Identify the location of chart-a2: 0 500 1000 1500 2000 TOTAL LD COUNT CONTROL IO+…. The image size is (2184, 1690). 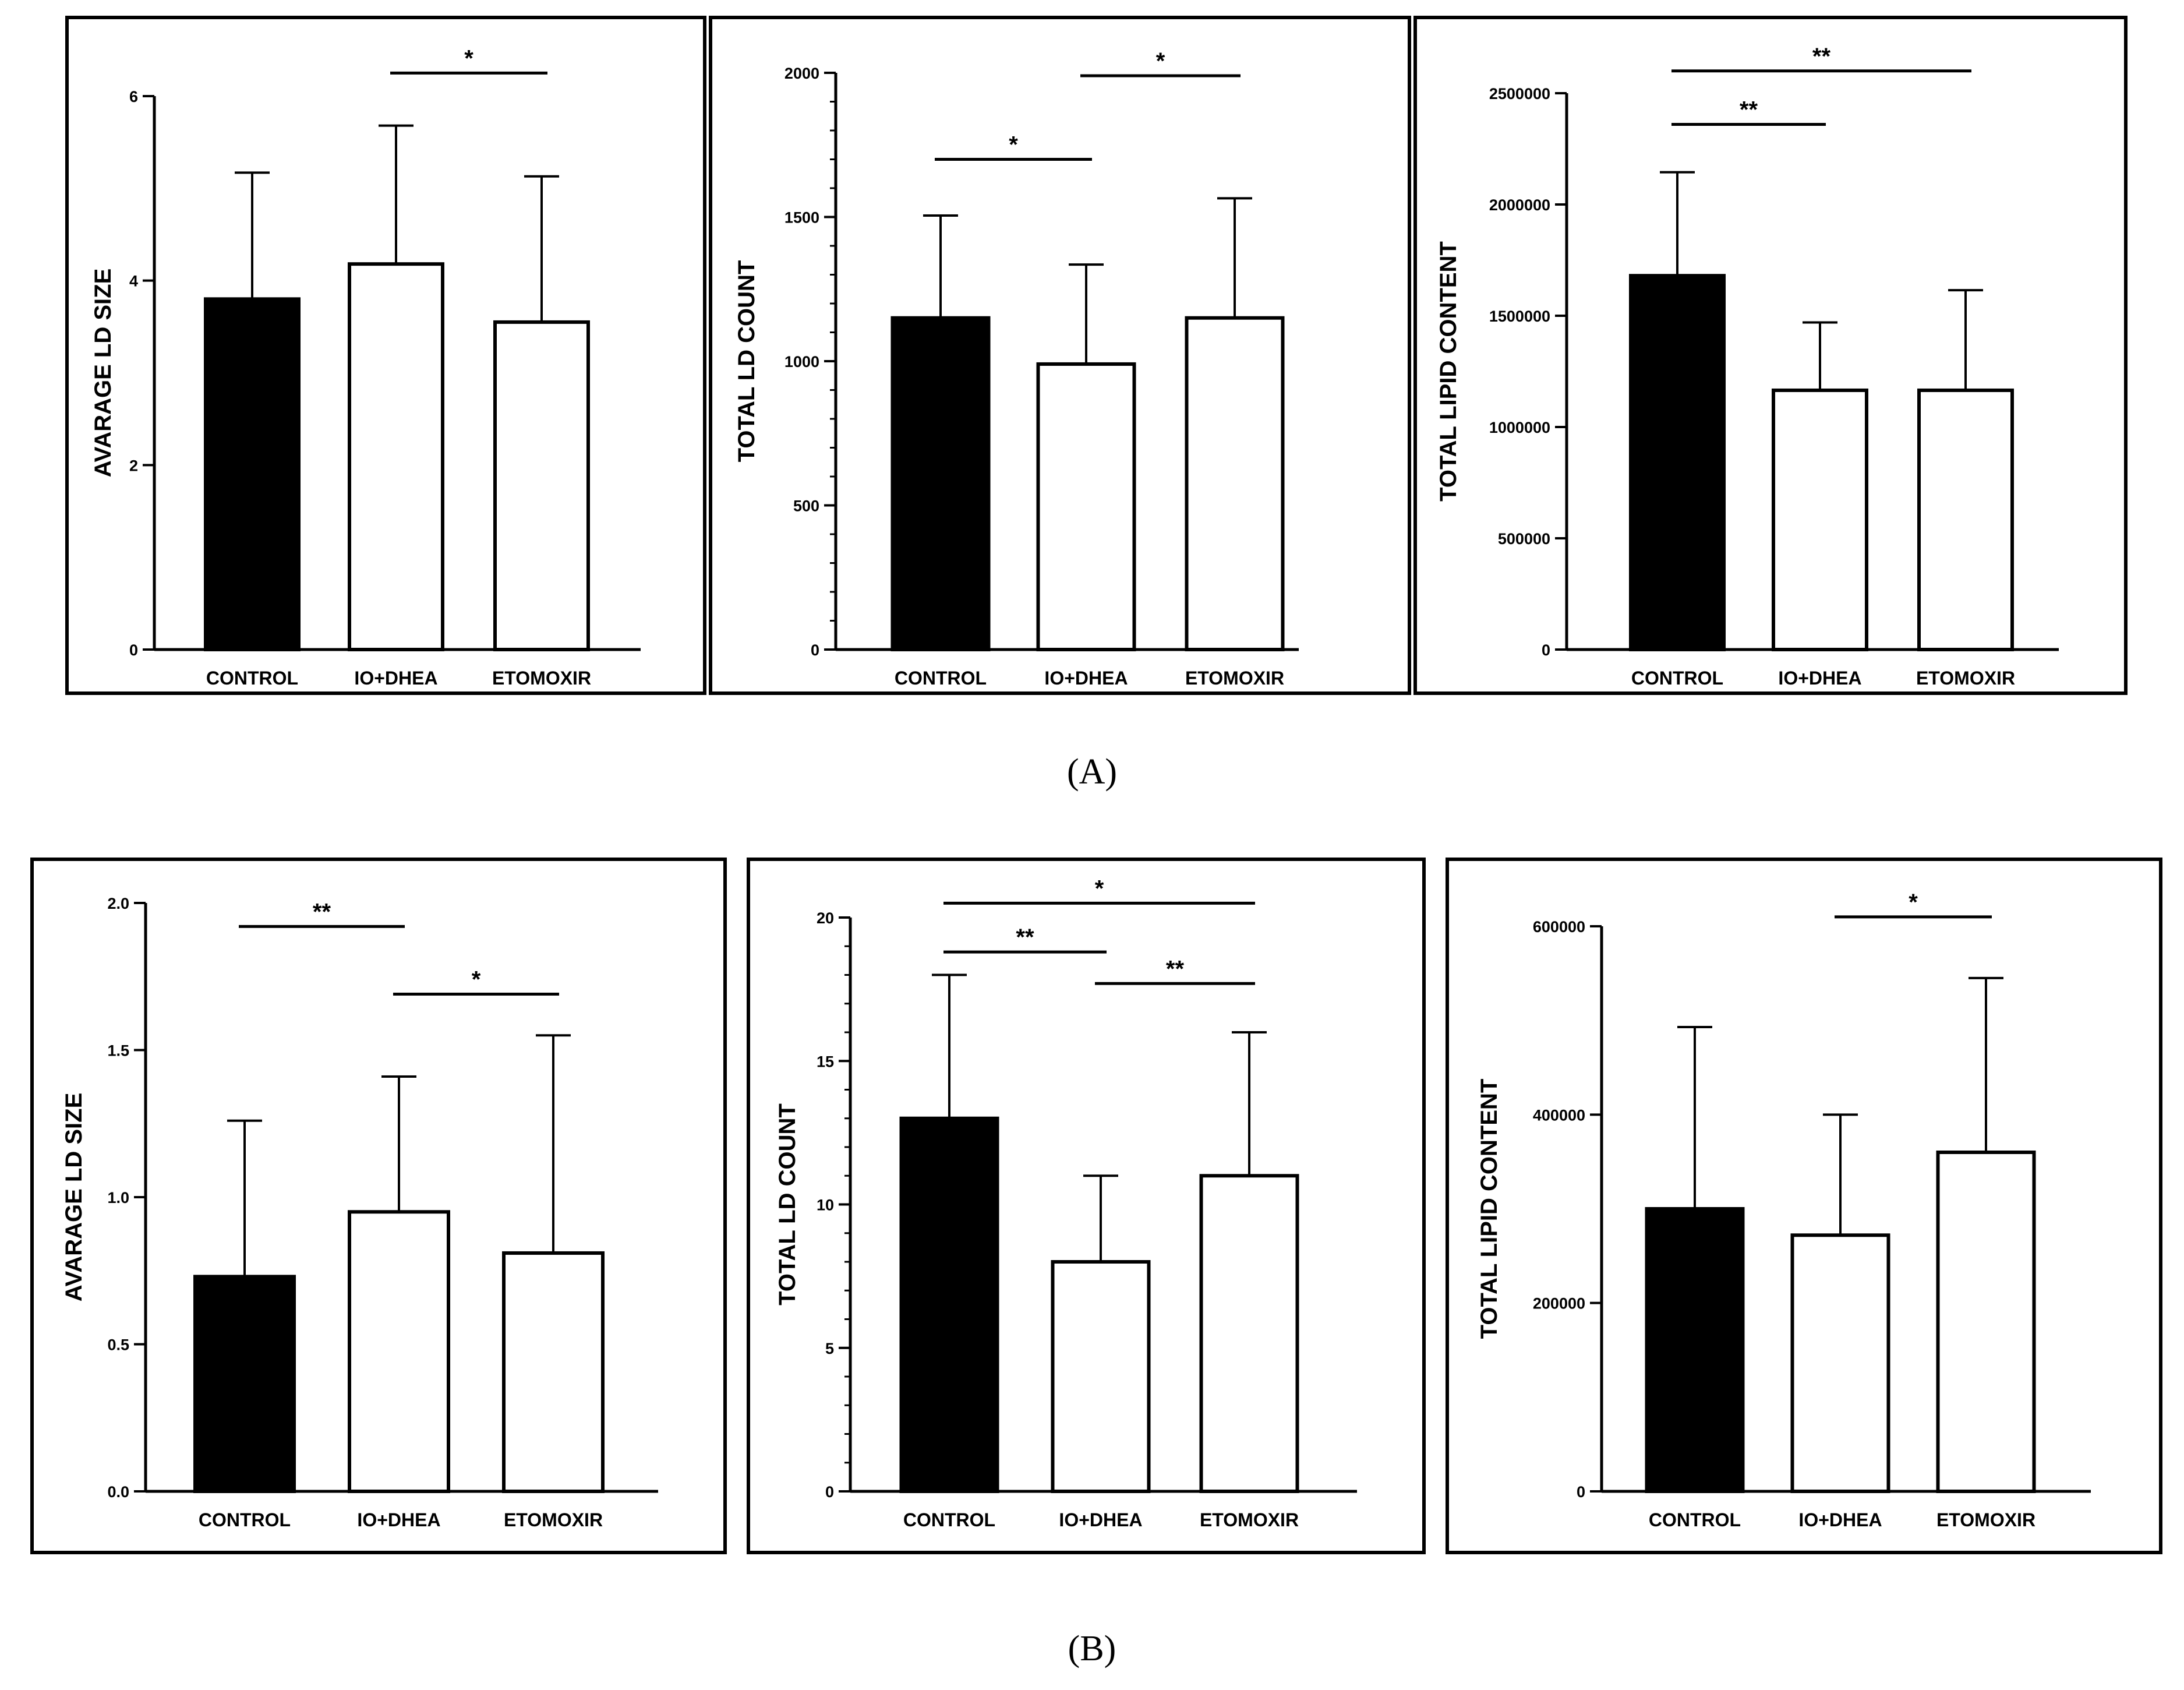
(1060, 356).